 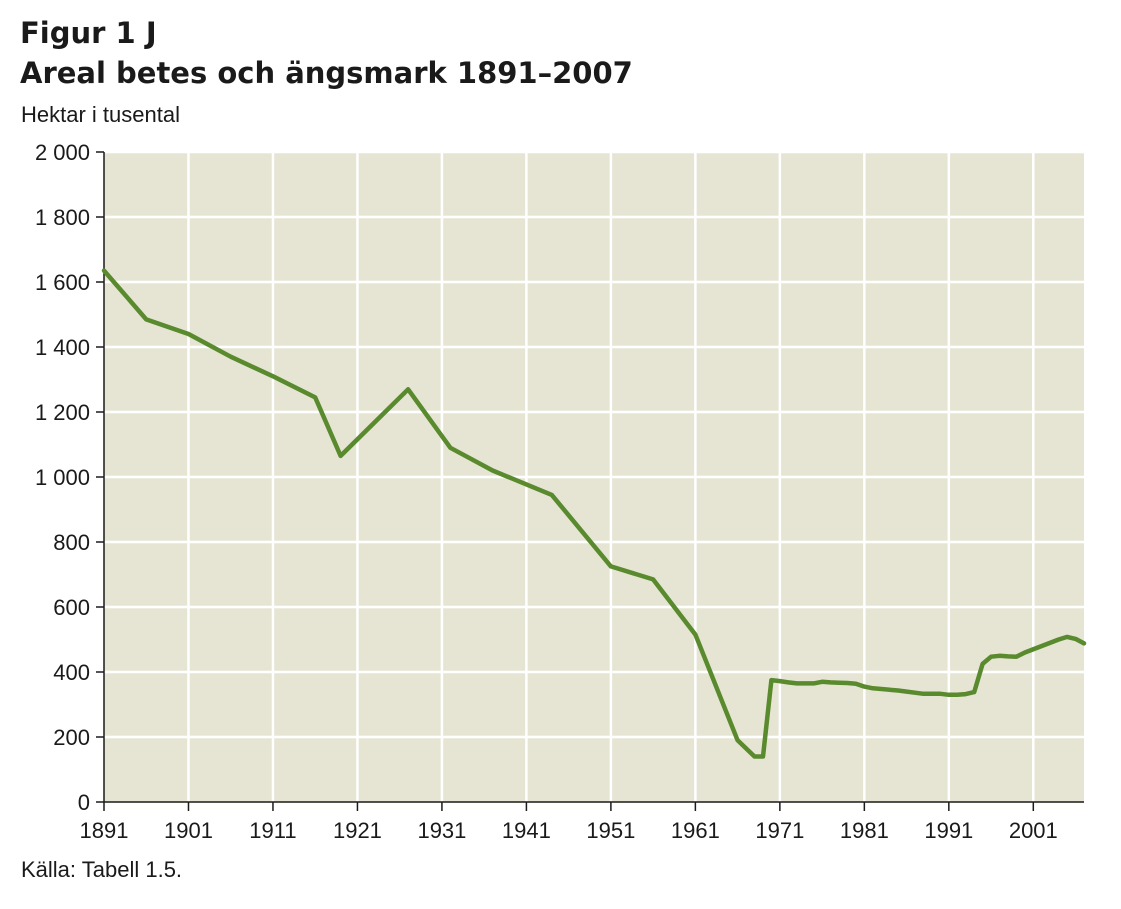 What do you see at coordinates (62, 217) in the screenshot?
I see `y-tick-label: 1 800` at bounding box center [62, 217].